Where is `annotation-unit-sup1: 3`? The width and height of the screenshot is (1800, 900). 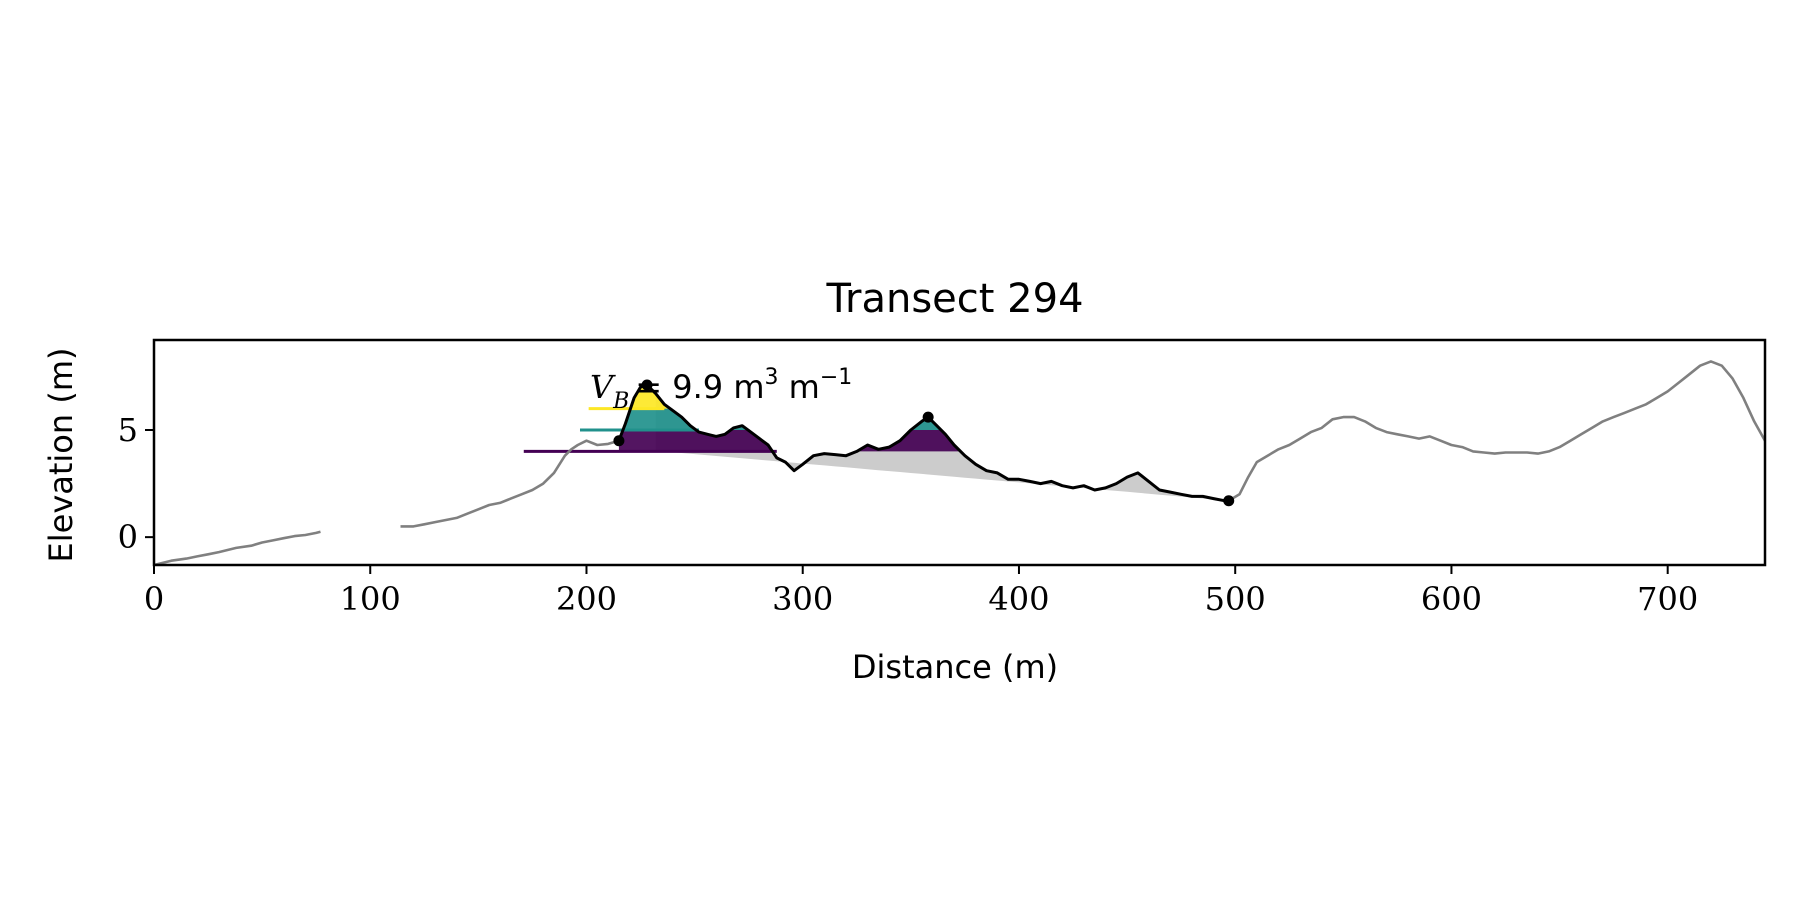
annotation-unit-sup1: 3 is located at coordinates (772, 377).